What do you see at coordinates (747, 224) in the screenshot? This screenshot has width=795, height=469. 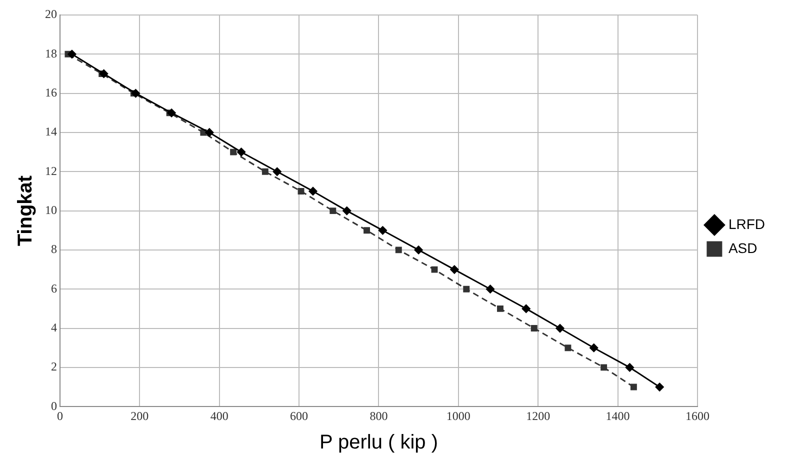 I see `legend-label: LRFD` at bounding box center [747, 224].